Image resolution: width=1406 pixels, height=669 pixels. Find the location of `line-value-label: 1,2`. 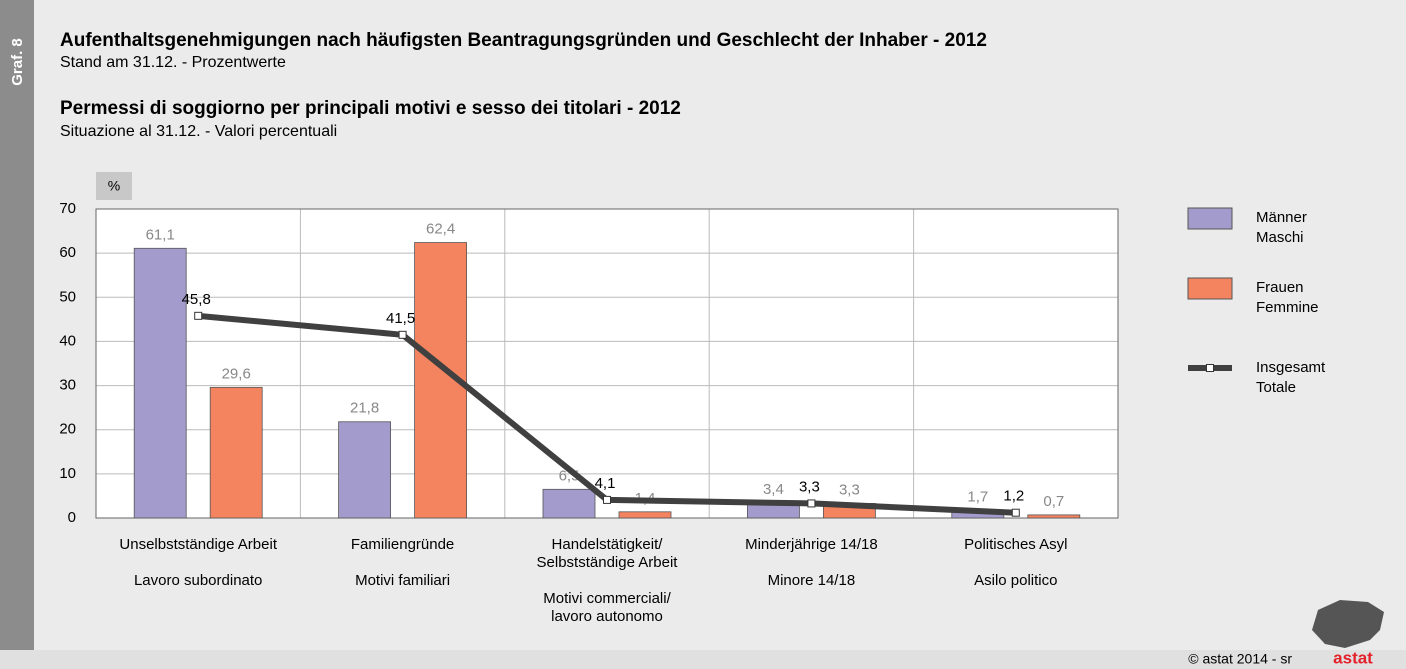

line-value-label: 1,2 is located at coordinates (1013, 496).